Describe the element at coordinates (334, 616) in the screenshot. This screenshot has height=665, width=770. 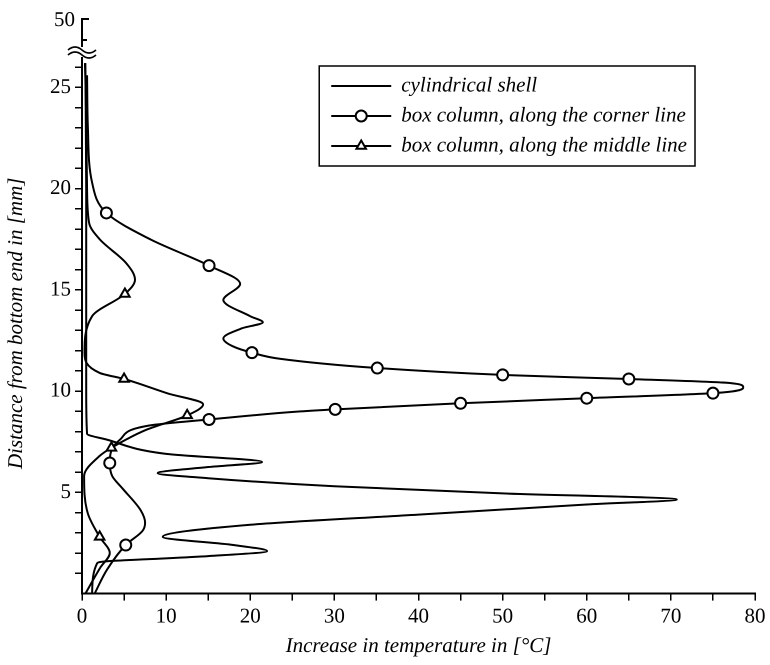
I see `x-tick-label: 30` at that location.